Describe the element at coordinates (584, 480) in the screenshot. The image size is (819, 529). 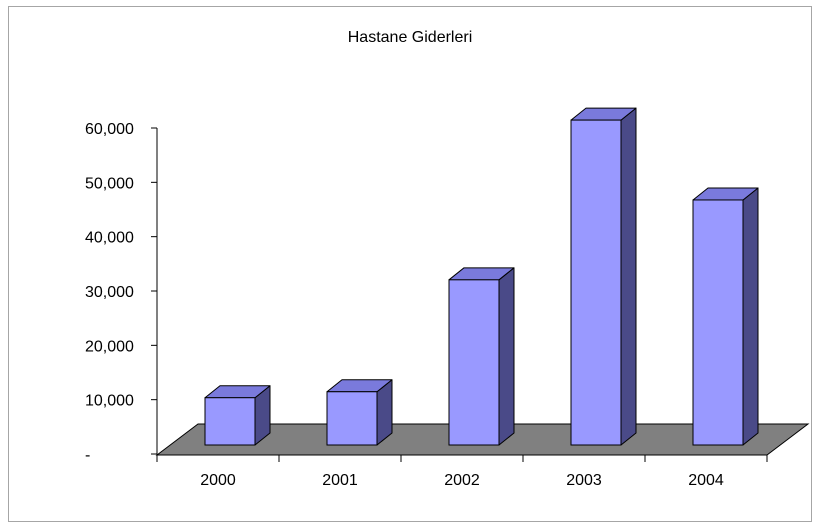
I see `x-tick-label-2003: 2003` at that location.